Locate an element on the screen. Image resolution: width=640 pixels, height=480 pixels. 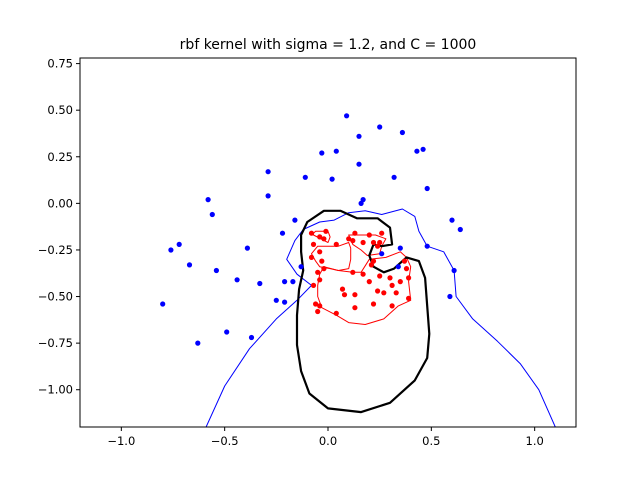
x-axis: −1.0 −0.5 0.0 0.5 1.0 is located at coordinates (325, 437).